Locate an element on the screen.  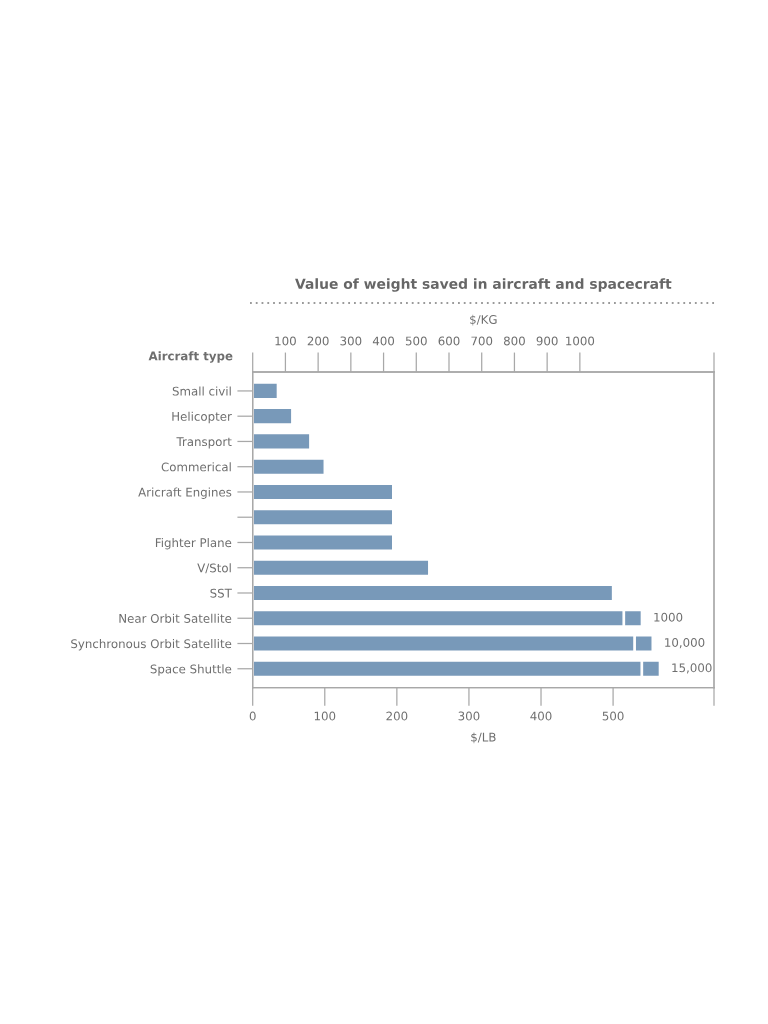
x2-axis-title: $/KG is located at coordinates (483, 320).